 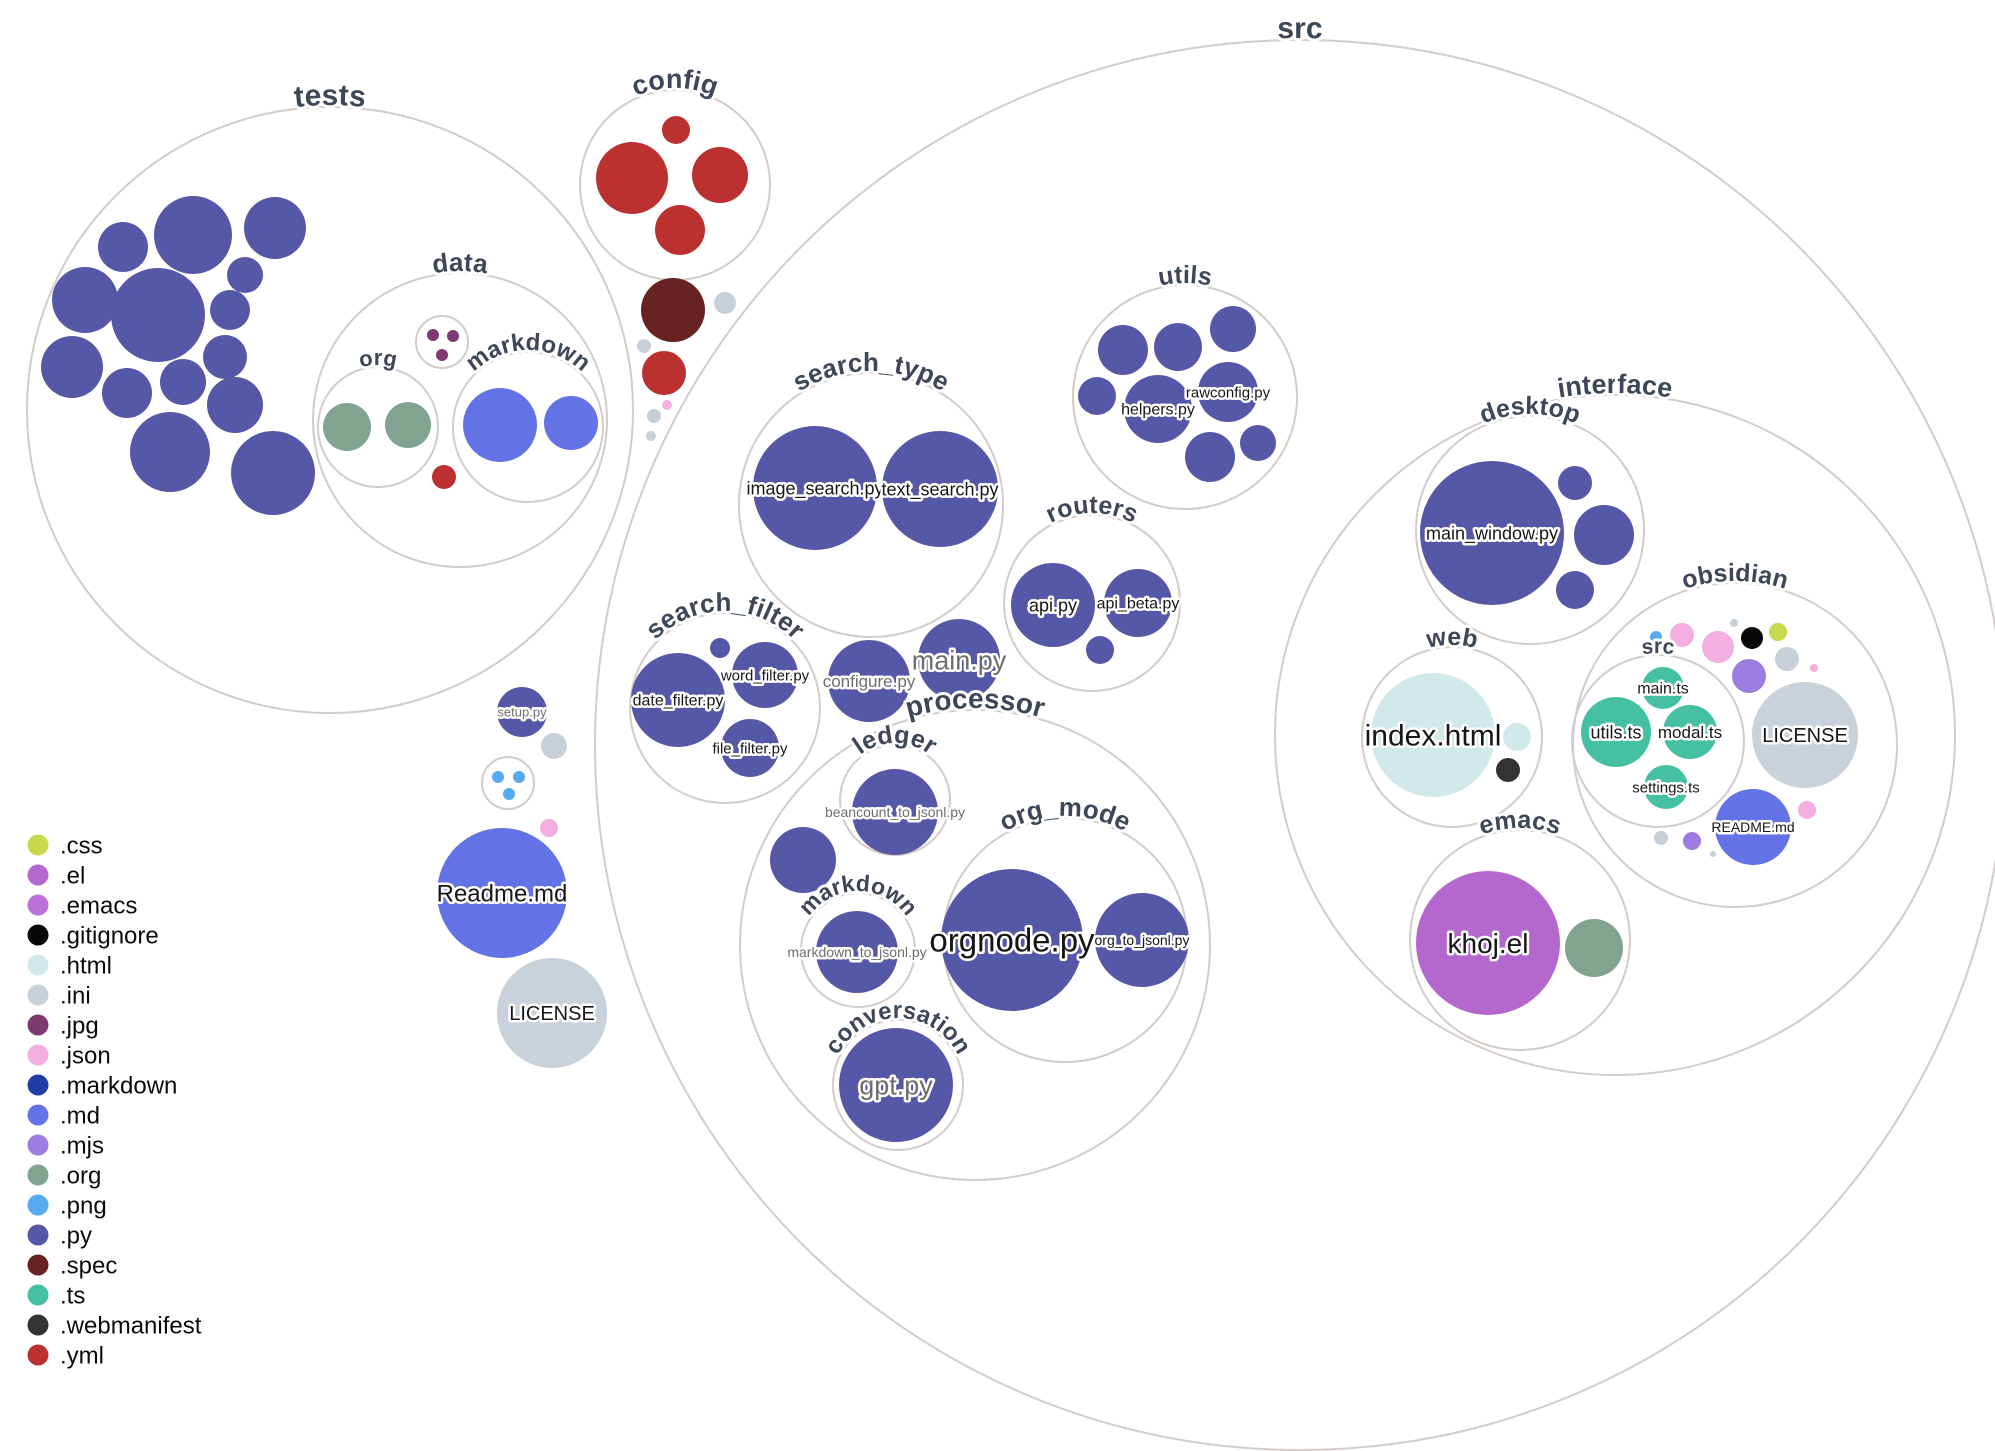 What do you see at coordinates (1690, 732) in the screenshot?
I see `file-modal.ts-circle` at bounding box center [1690, 732].